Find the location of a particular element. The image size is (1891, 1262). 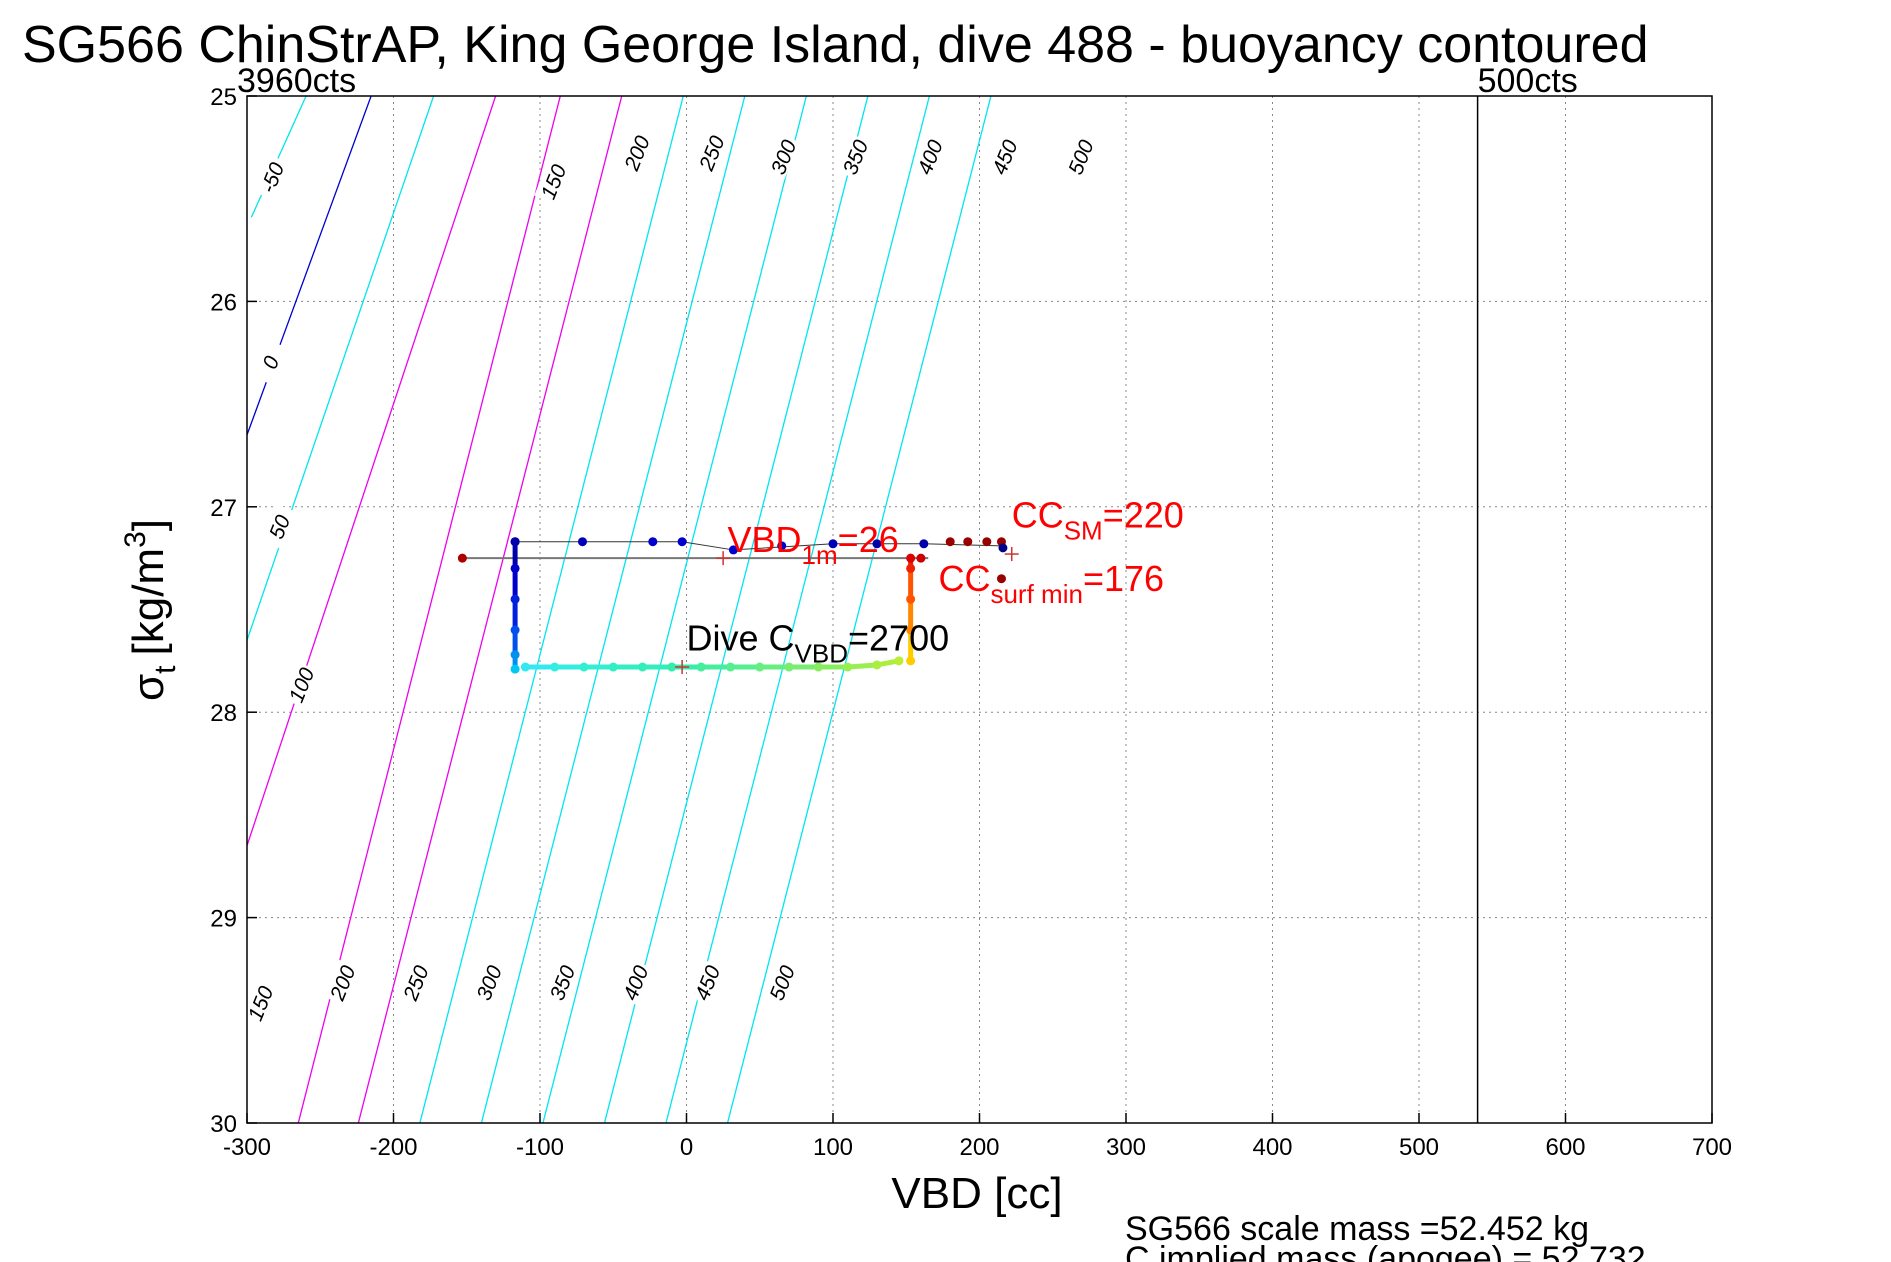

x-axis-label: VBD [cc] is located at coordinates (976, 1193).